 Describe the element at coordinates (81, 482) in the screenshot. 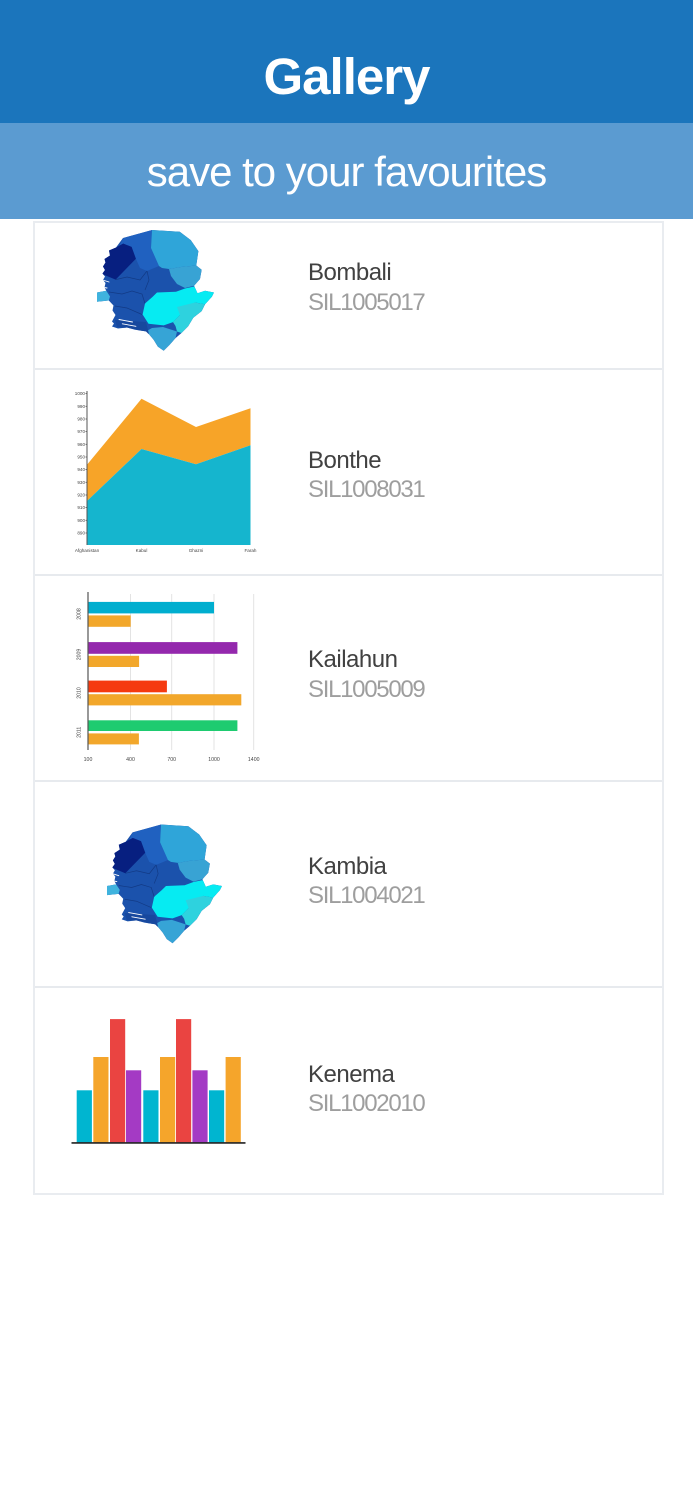

I see `svg-text: 930` at that location.